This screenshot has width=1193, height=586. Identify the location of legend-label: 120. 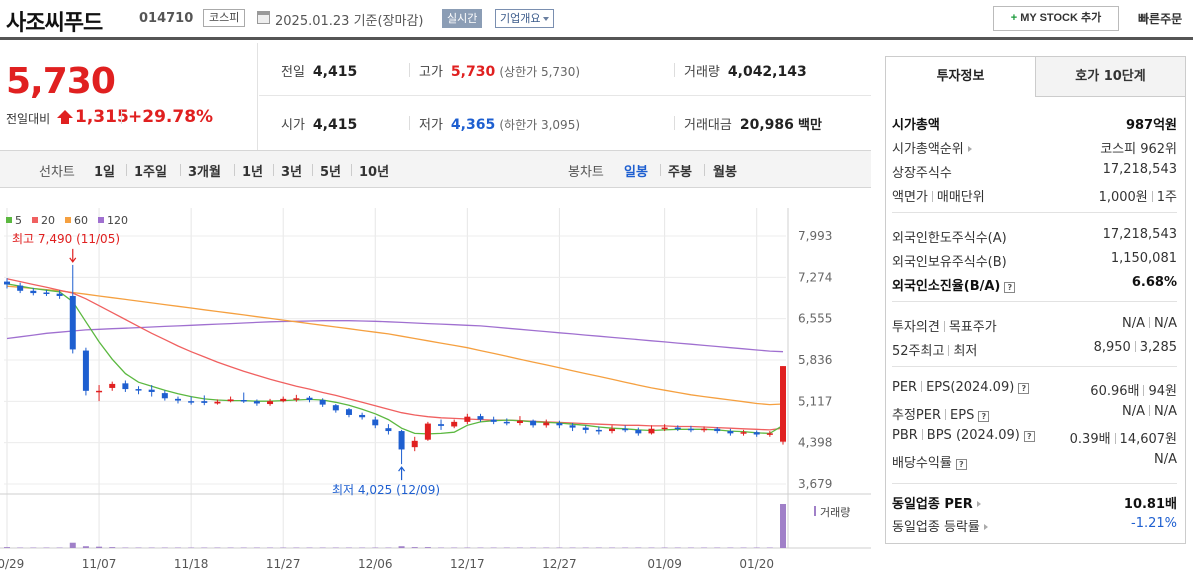
(117, 220).